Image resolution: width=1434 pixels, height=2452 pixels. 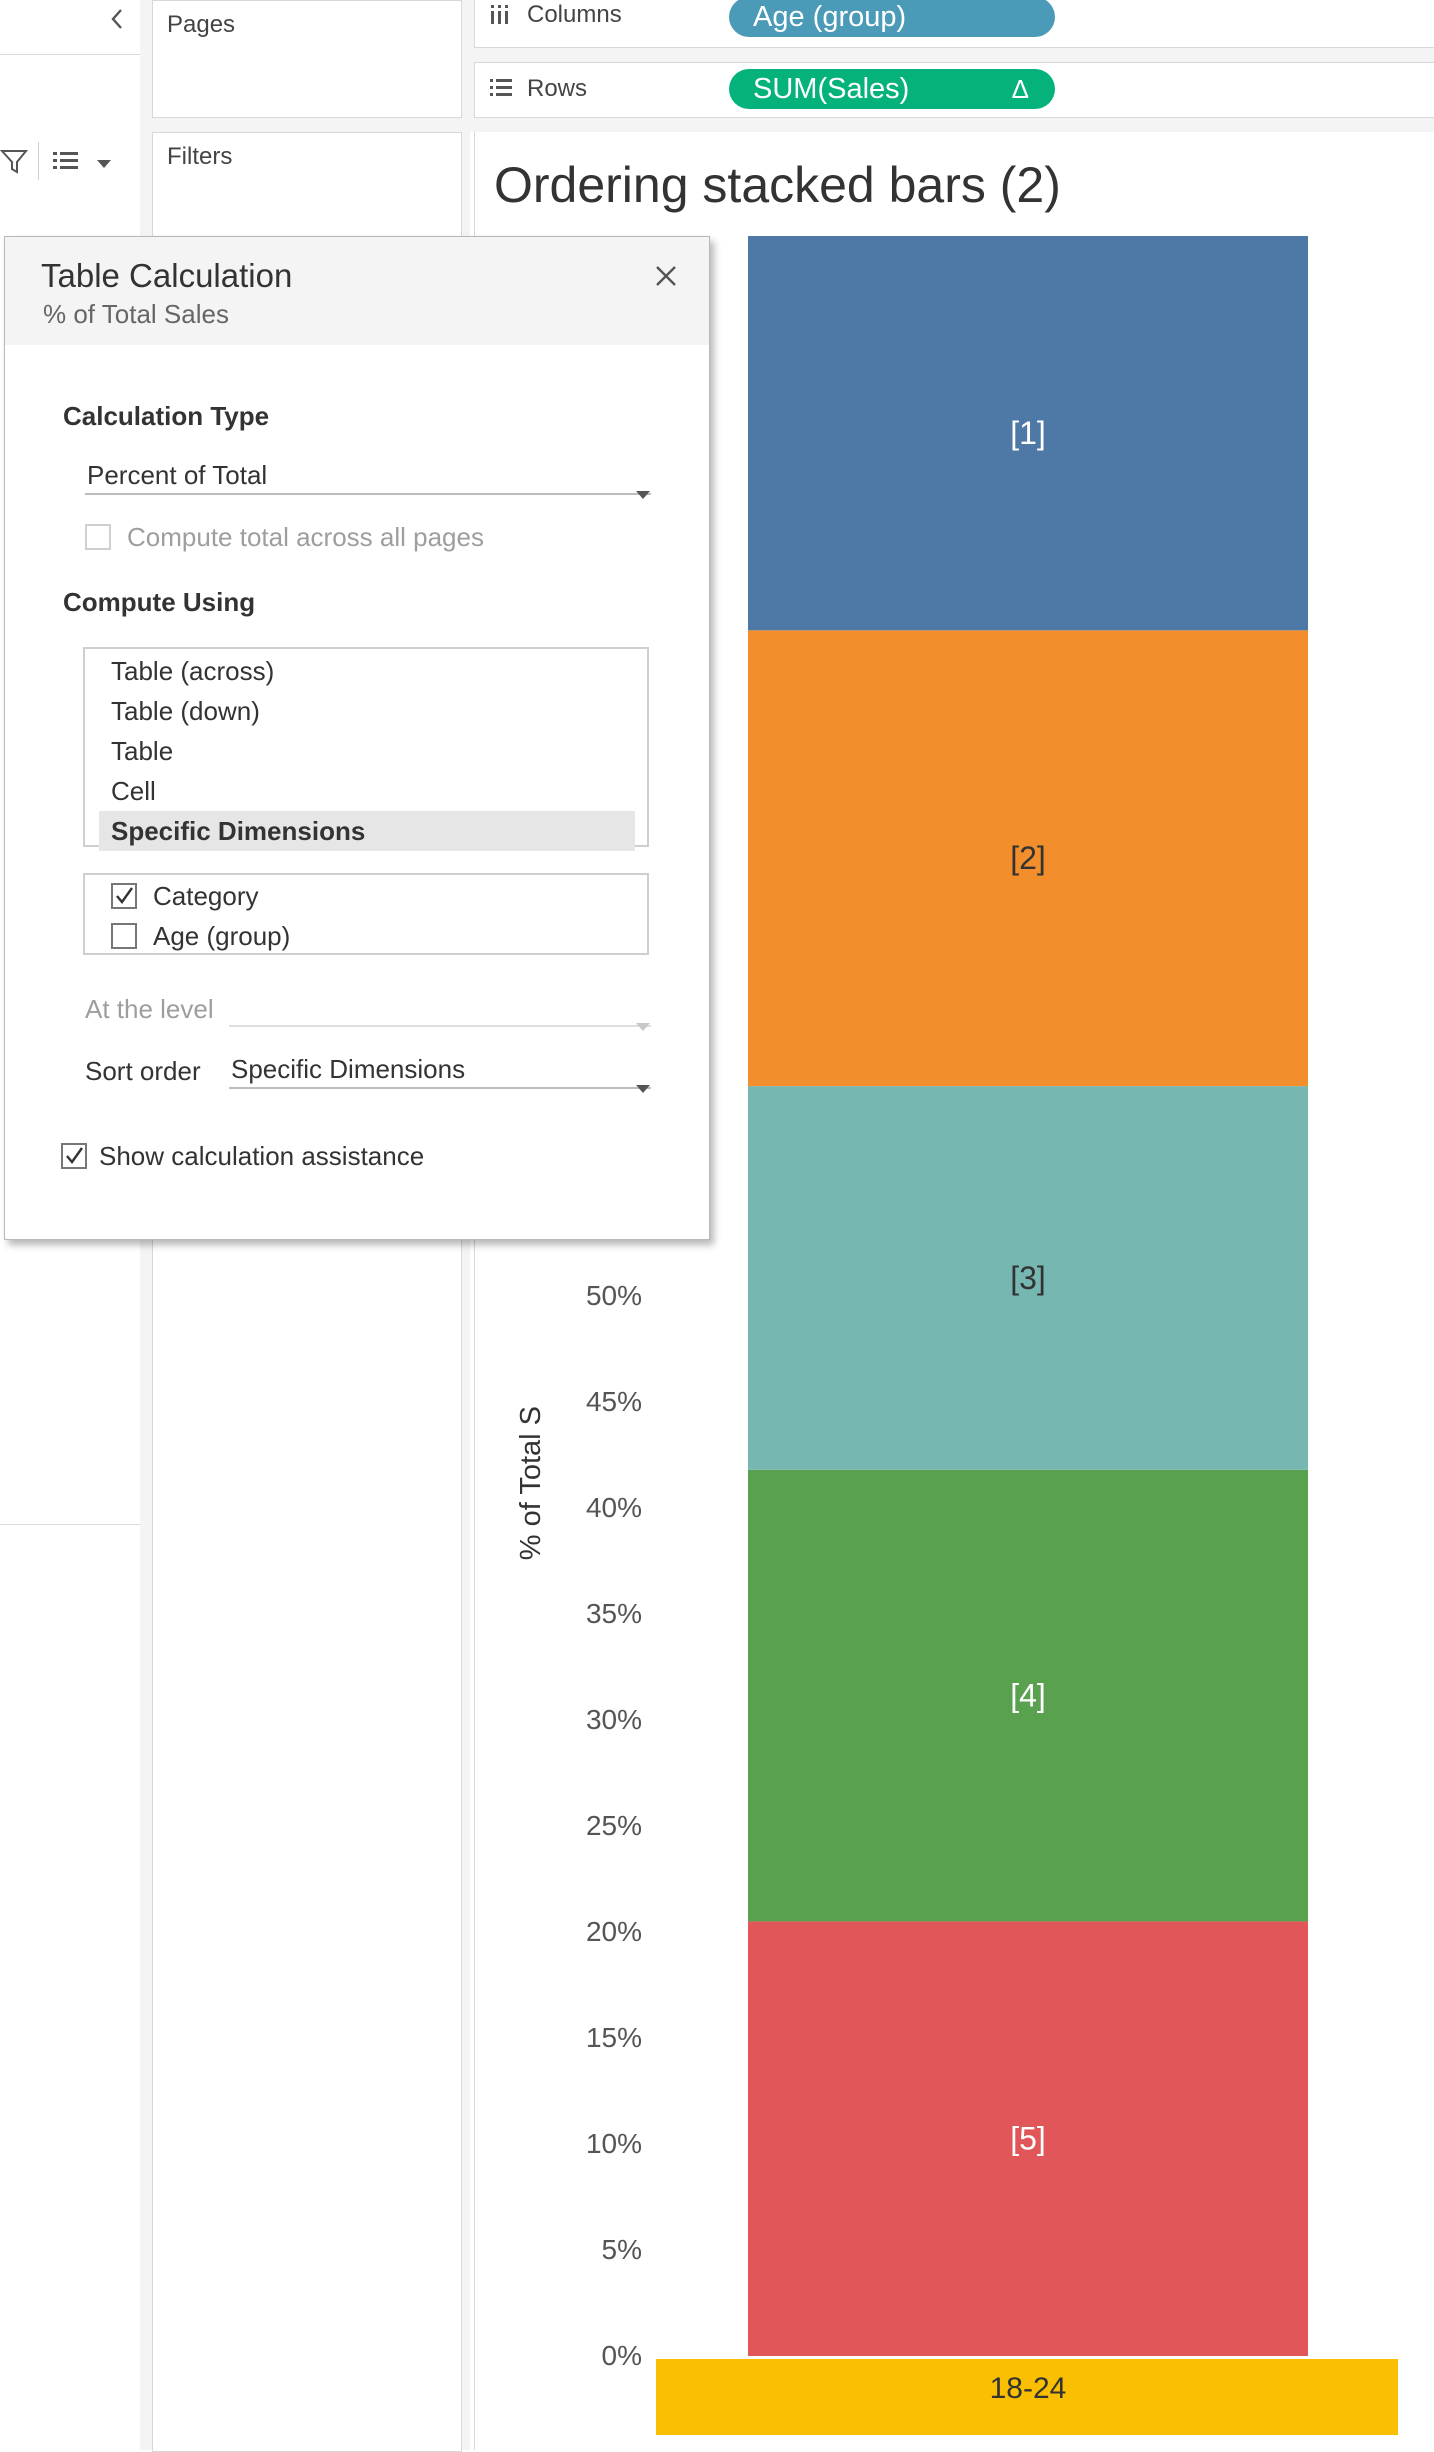 I want to click on sum-sales-pill: SUM(Sales) Δ, so click(x=892, y=89).